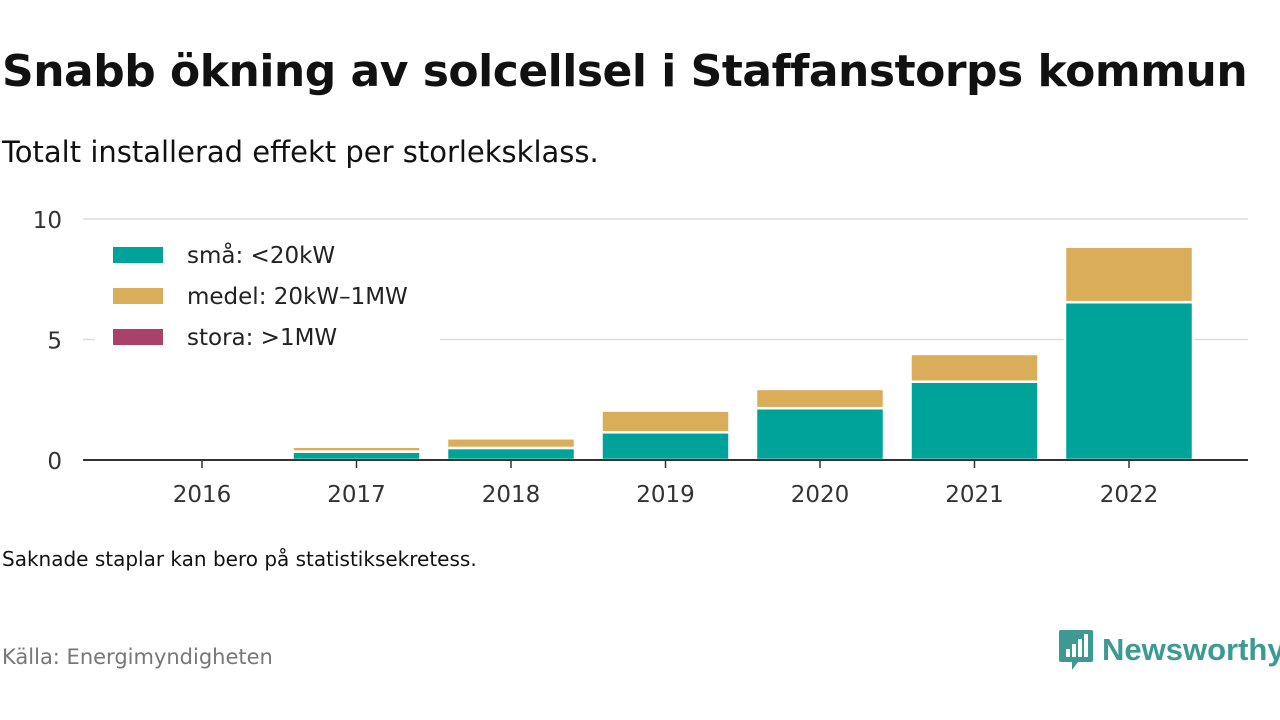  What do you see at coordinates (1129, 495) in the screenshot?
I see `x-tick-label: 2022` at bounding box center [1129, 495].